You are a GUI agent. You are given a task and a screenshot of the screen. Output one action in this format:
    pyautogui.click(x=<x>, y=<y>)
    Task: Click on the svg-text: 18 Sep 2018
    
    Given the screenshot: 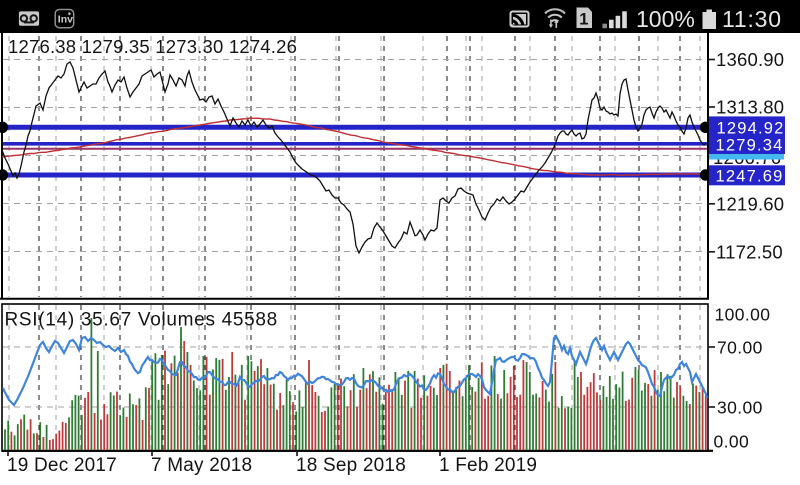 What is the action you would take?
    pyautogui.click(x=351, y=465)
    